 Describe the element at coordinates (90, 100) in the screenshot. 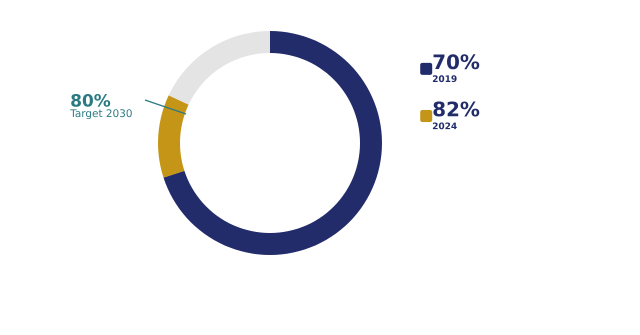

I see `text: 80%` at that location.